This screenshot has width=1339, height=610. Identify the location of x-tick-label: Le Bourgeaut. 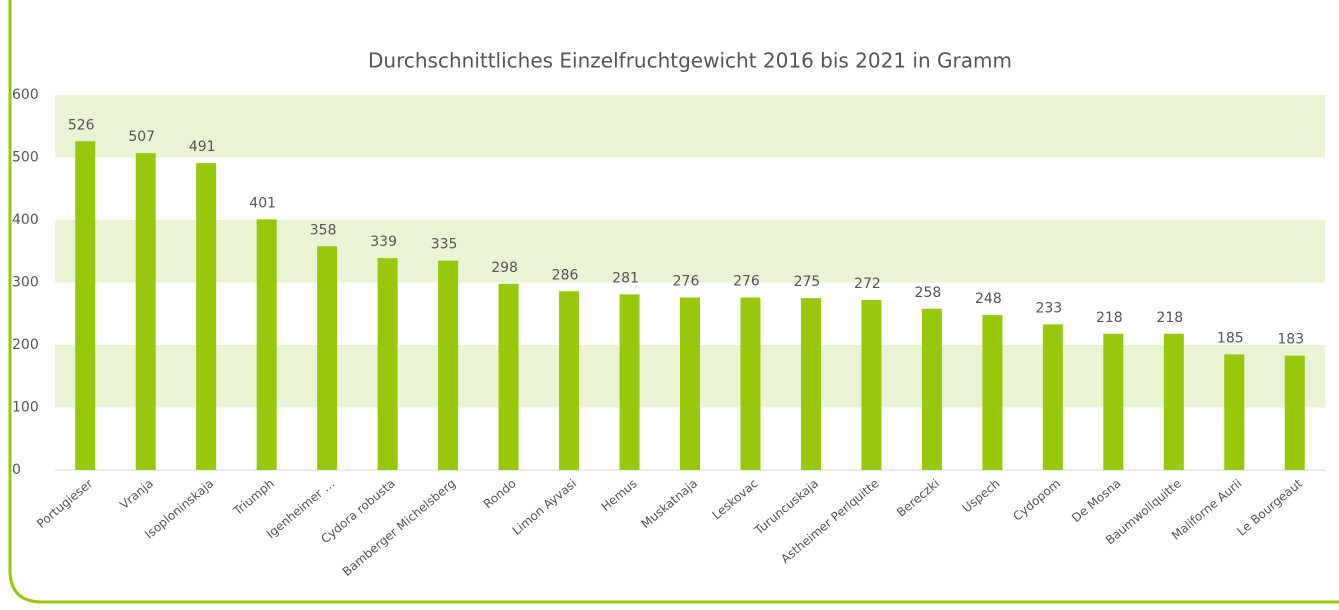
(1269, 507).